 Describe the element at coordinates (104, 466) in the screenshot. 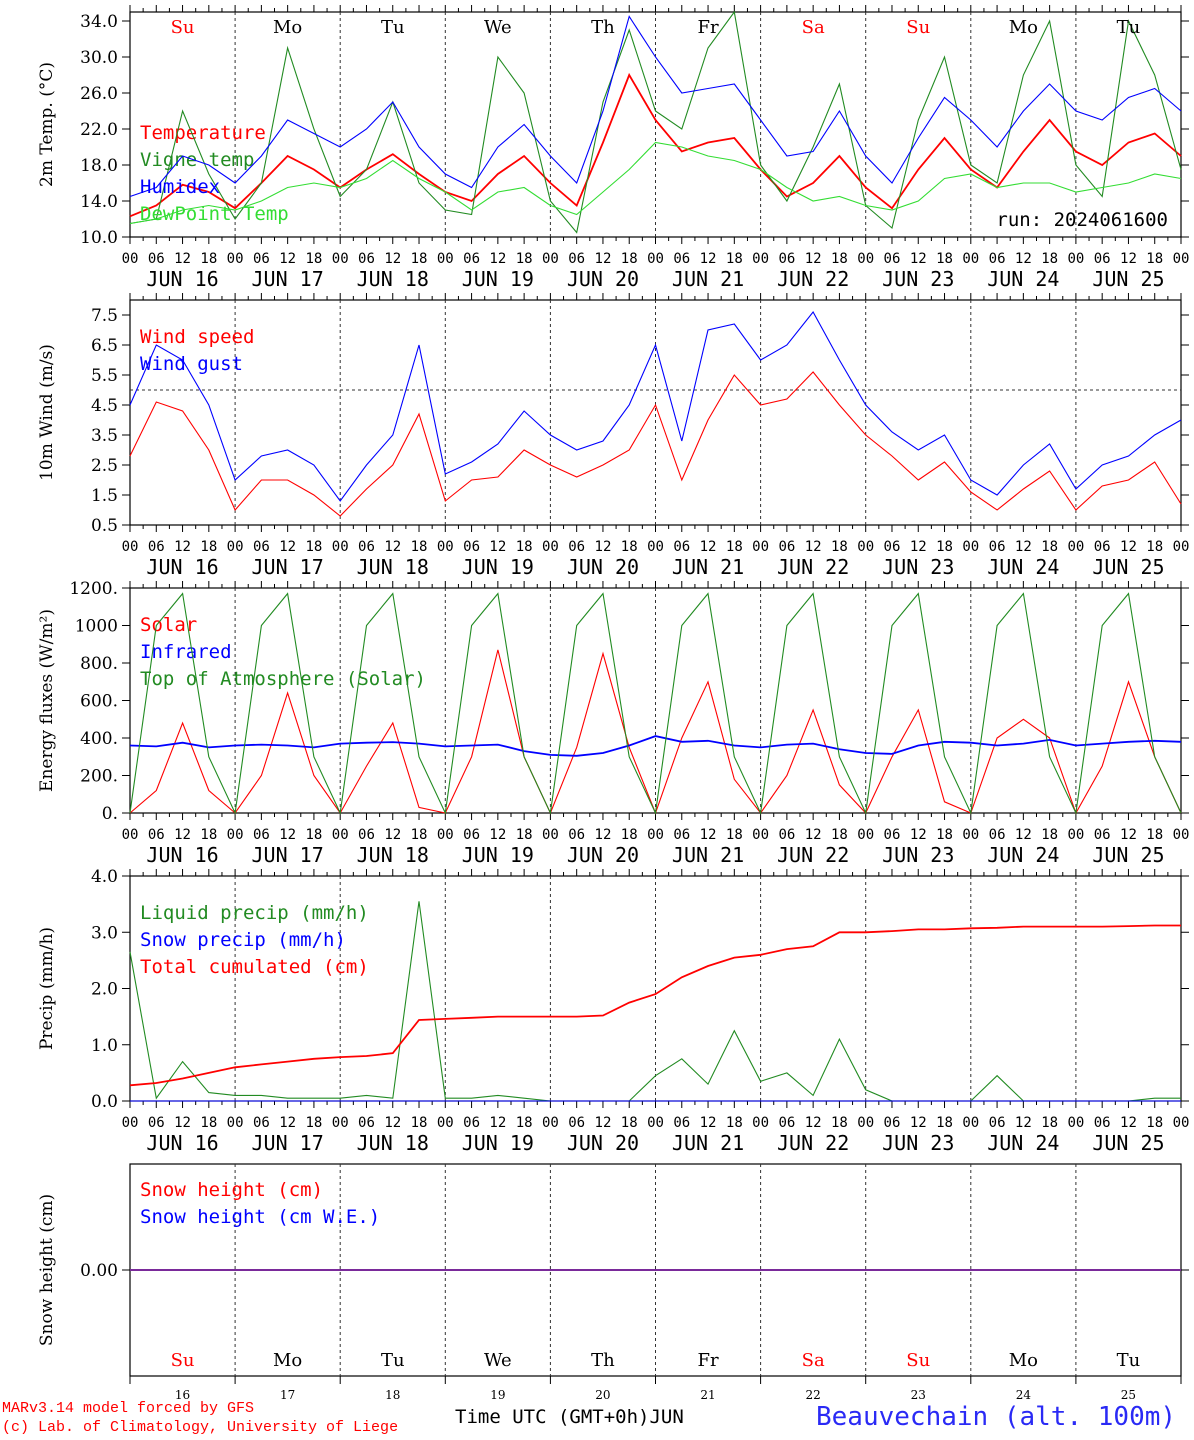

I see `y-tick-label: 2.5` at that location.